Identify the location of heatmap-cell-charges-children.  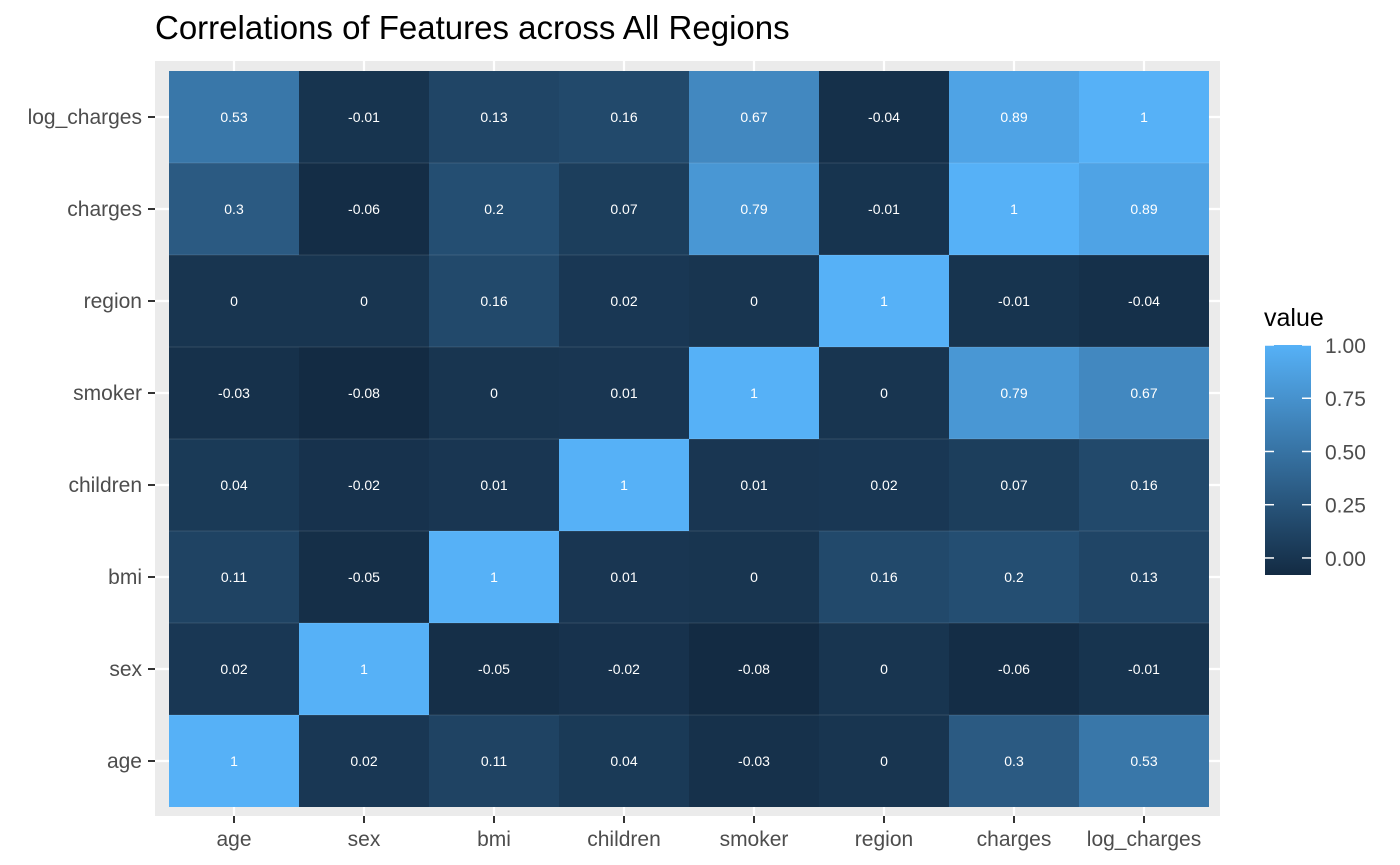
(1014, 485).